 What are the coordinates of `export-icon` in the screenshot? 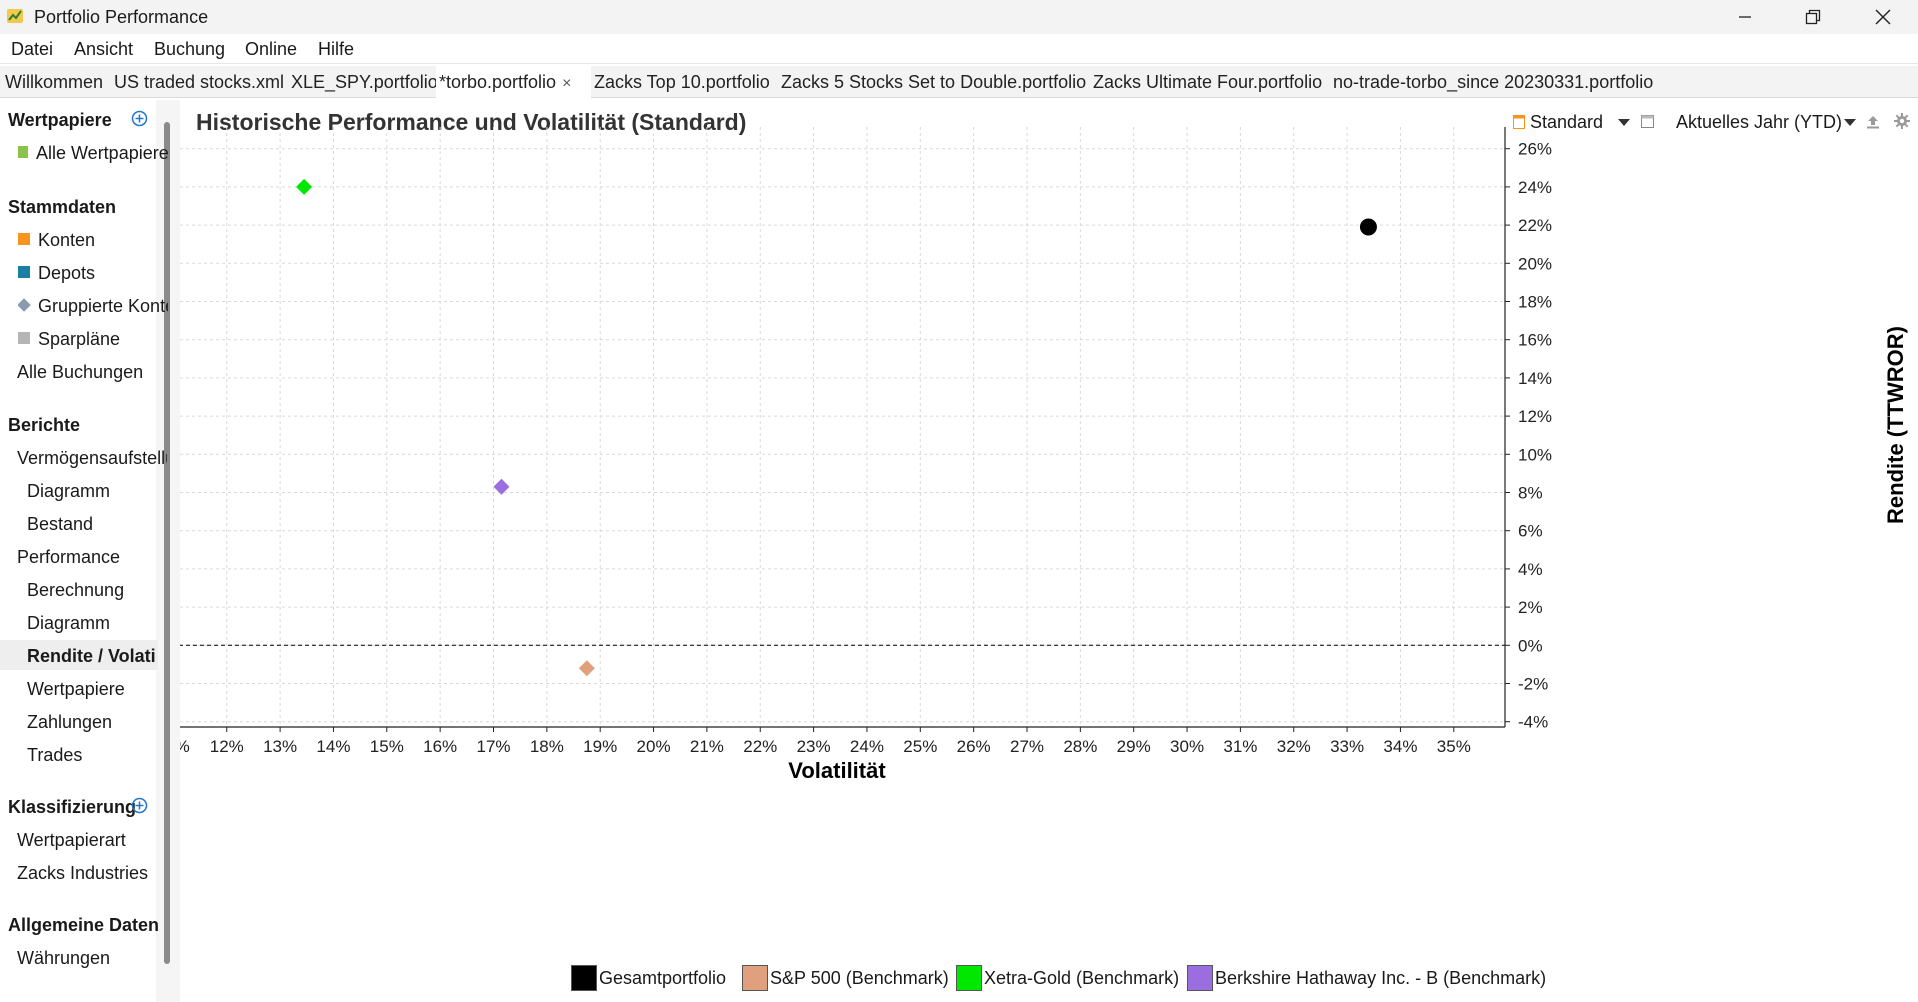 It's located at (1873, 123).